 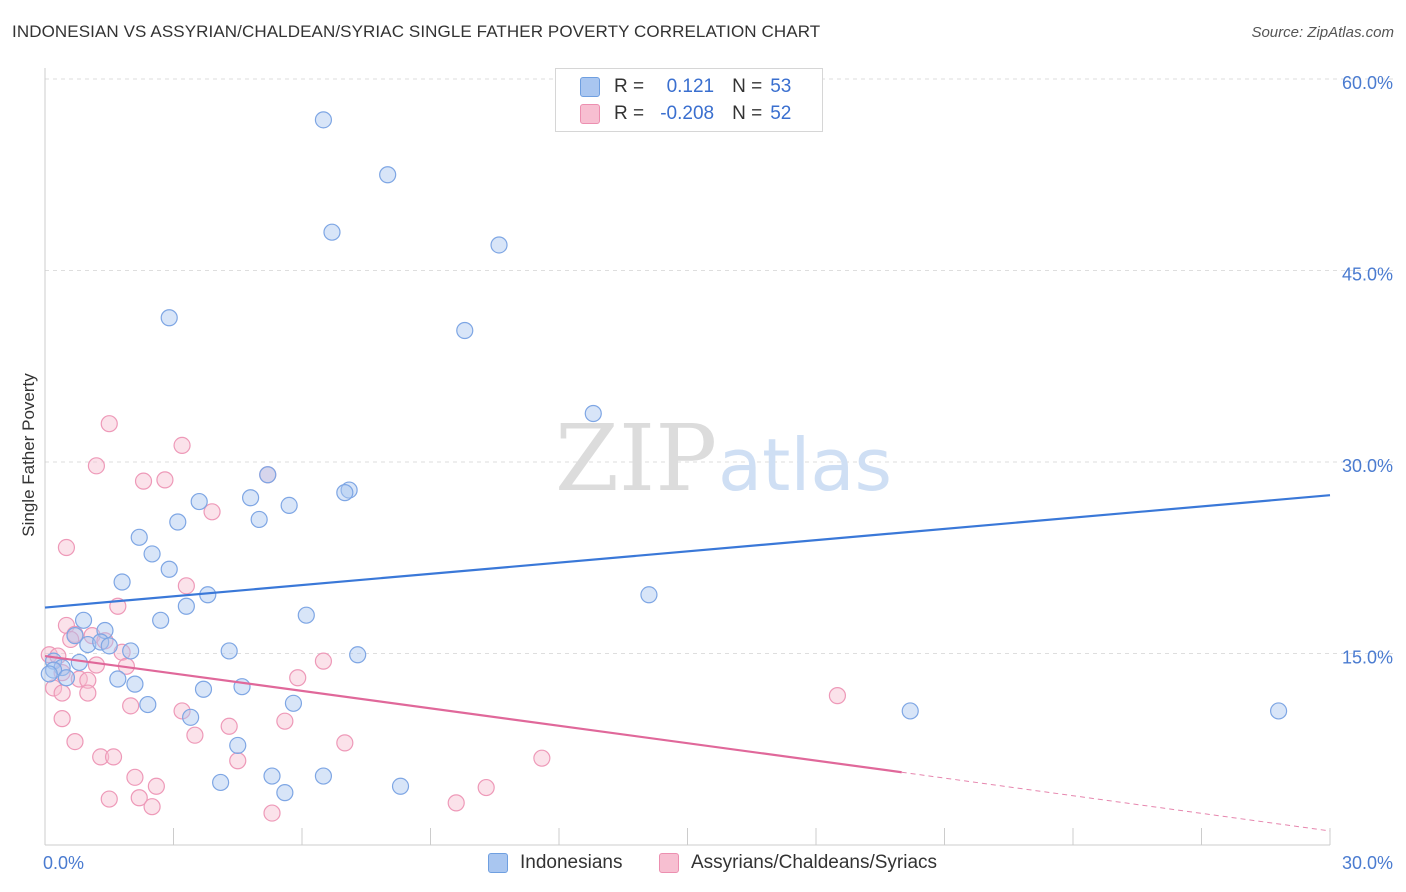 I want to click on y-tick-label: 15.0%, so click(x=1367, y=658).